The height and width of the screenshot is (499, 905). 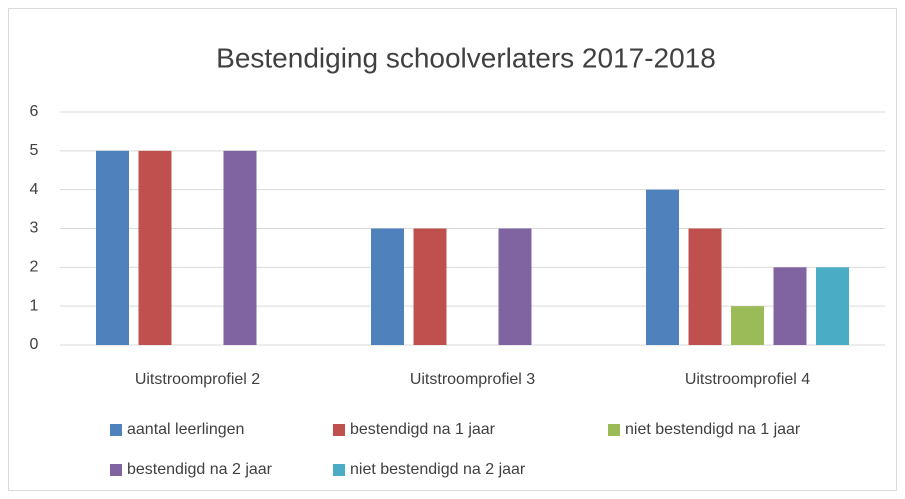 I want to click on y-tick-label: 6, so click(x=34, y=111).